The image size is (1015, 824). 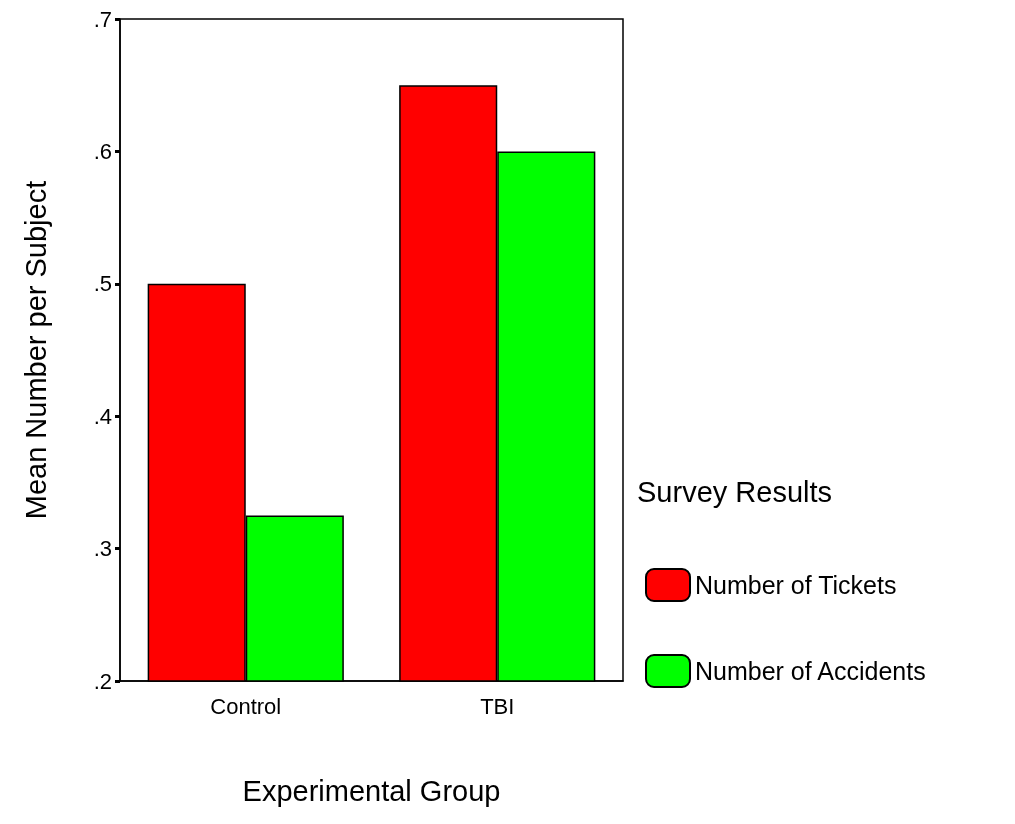 I want to click on x-tick-label: TBI, so click(x=497, y=706).